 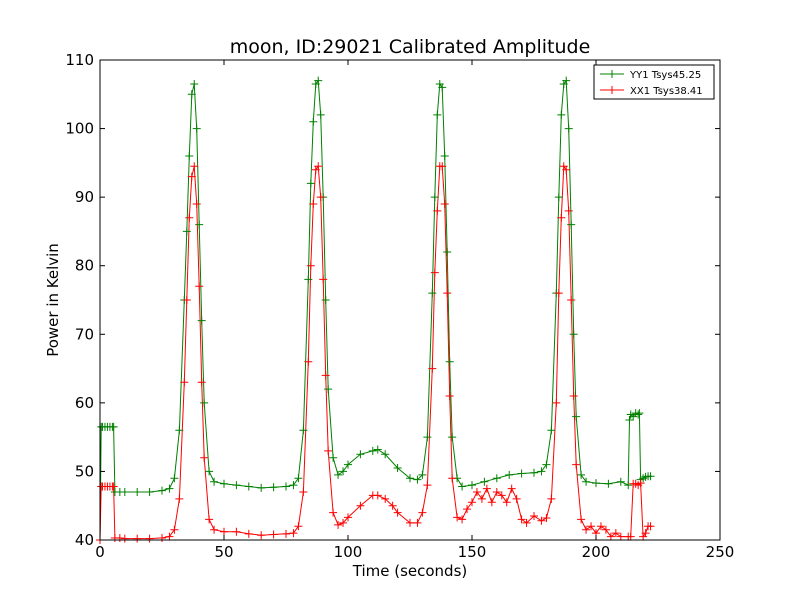 I want to click on x-tick-label: 150, so click(x=472, y=552).